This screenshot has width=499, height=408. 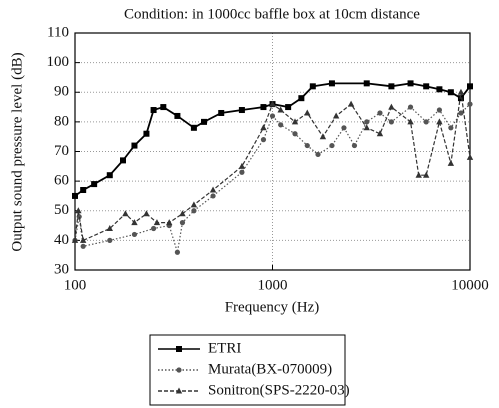 I want to click on legend-label: Sonitron(SPS-2220-03), so click(x=279, y=390).